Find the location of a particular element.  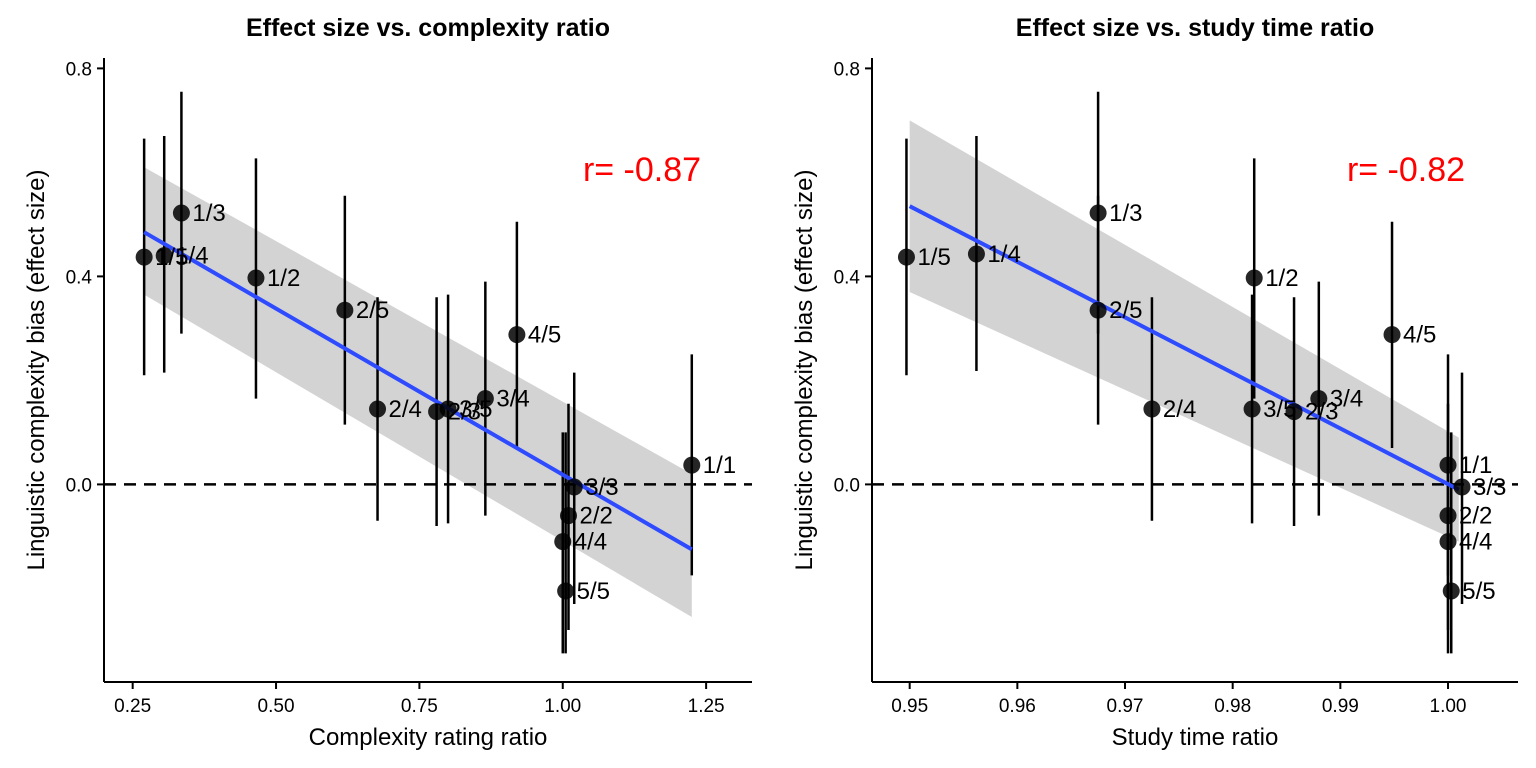

point-label-1-5: 1/5 is located at coordinates (933, 257).